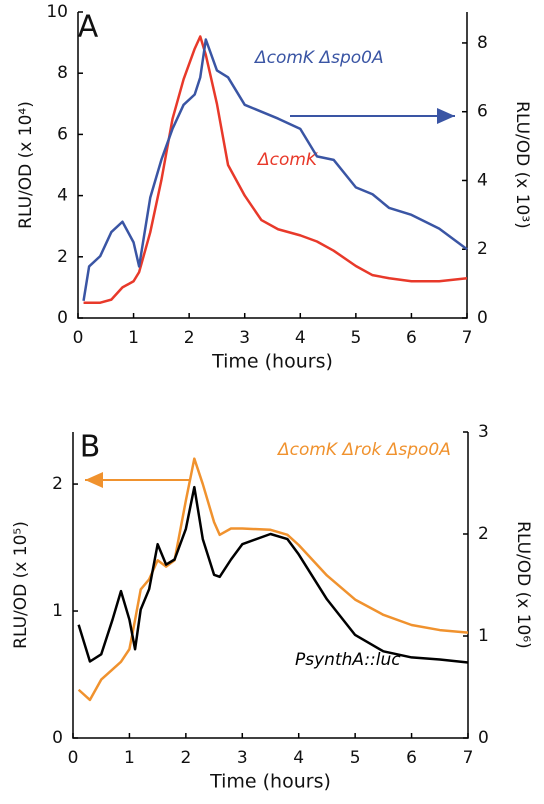 Image resolution: width=544 pixels, height=804 pixels. Describe the element at coordinates (348, 660) in the screenshot. I see `series-label: PsynthA::luc` at that location.